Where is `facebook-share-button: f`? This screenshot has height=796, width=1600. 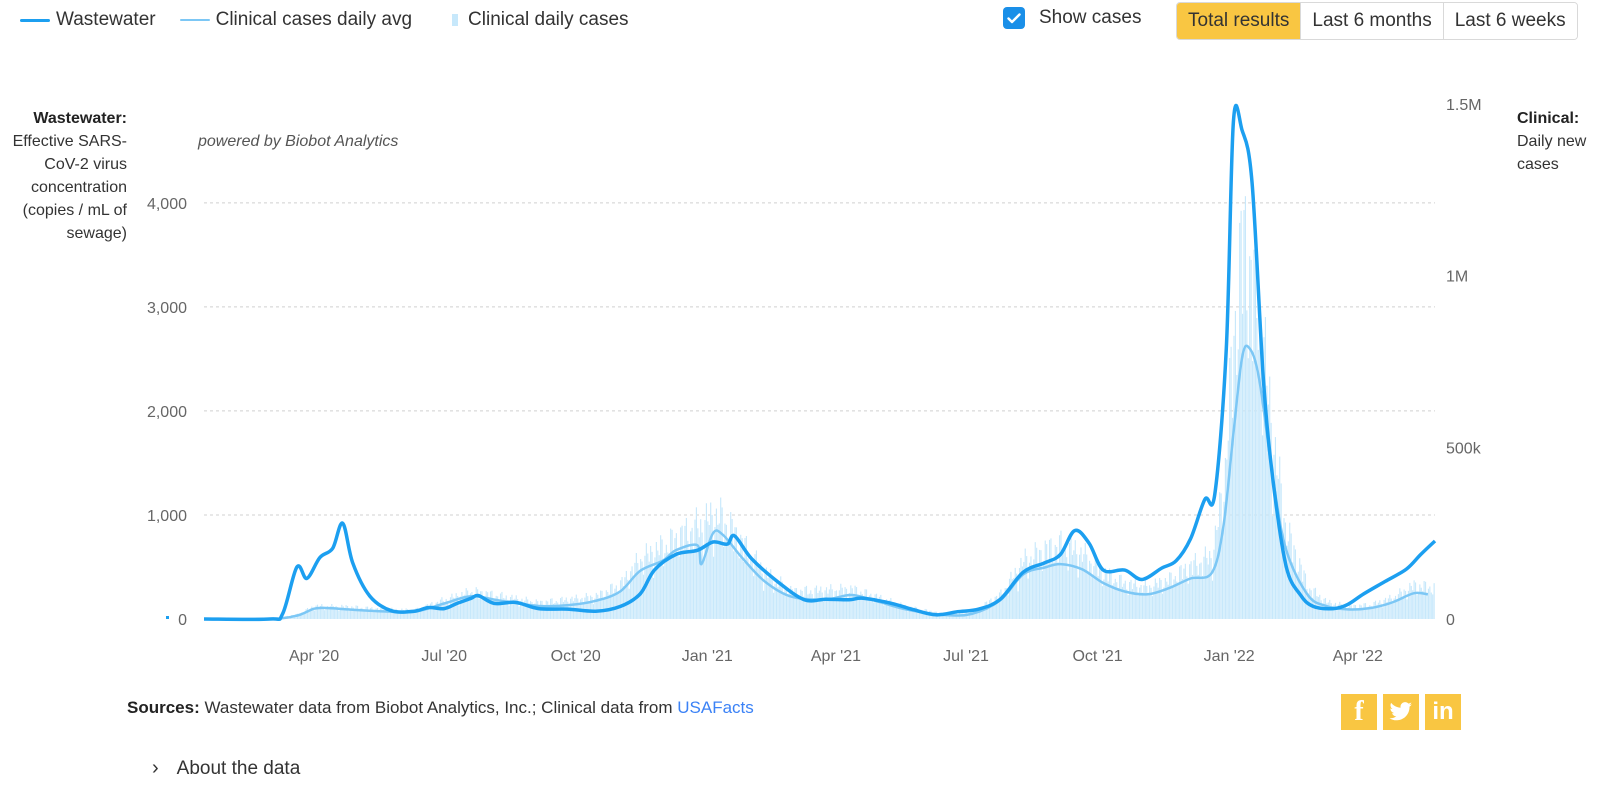
facebook-share-button: f is located at coordinates (1359, 712).